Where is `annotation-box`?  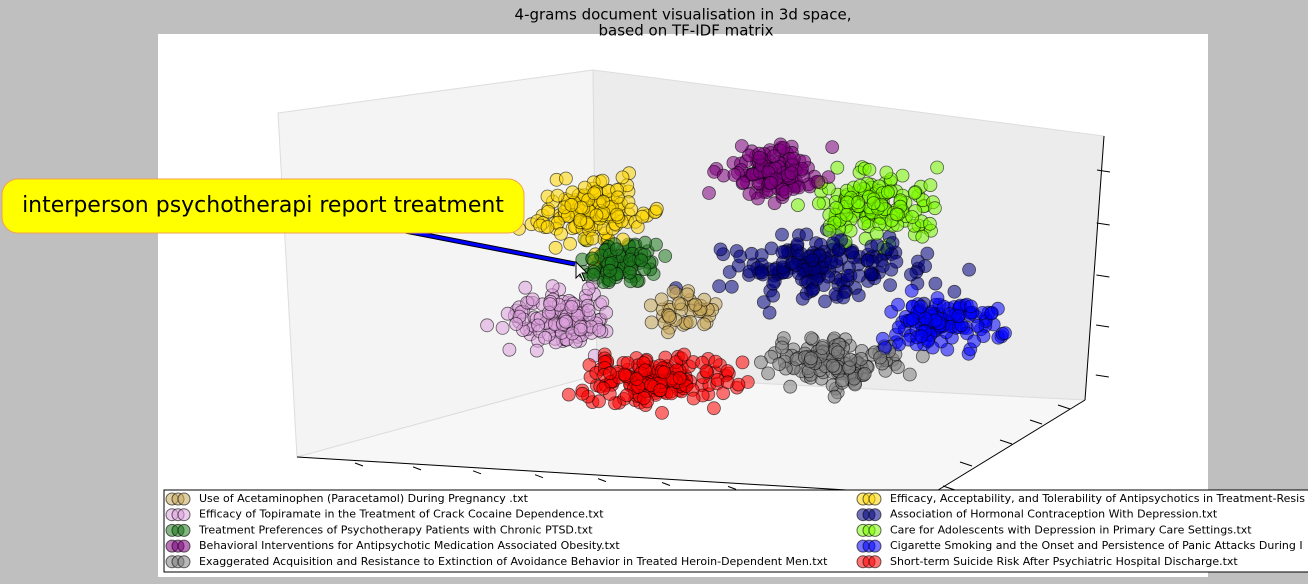
annotation-box is located at coordinates (263, 206).